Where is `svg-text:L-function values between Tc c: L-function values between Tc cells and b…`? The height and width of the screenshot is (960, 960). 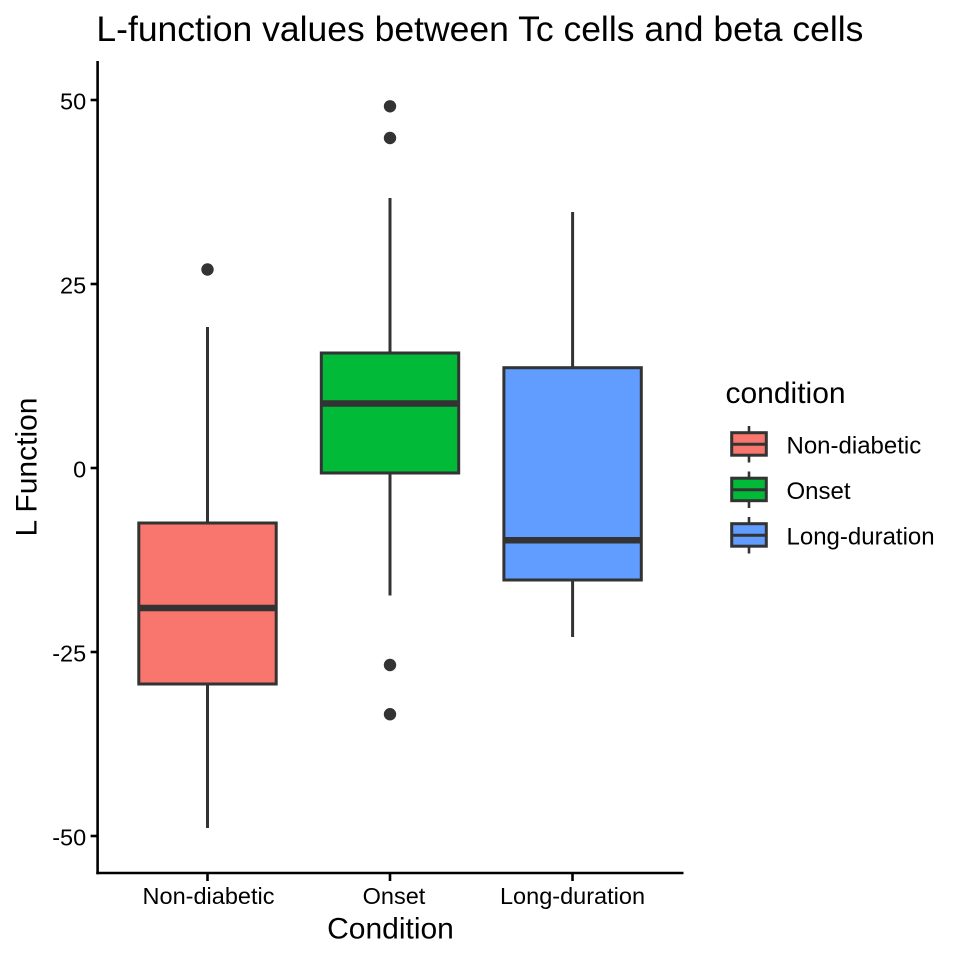
svg-text:L-function values between Tc c: L-function values between Tc cells and b… is located at coordinates (479, 29).